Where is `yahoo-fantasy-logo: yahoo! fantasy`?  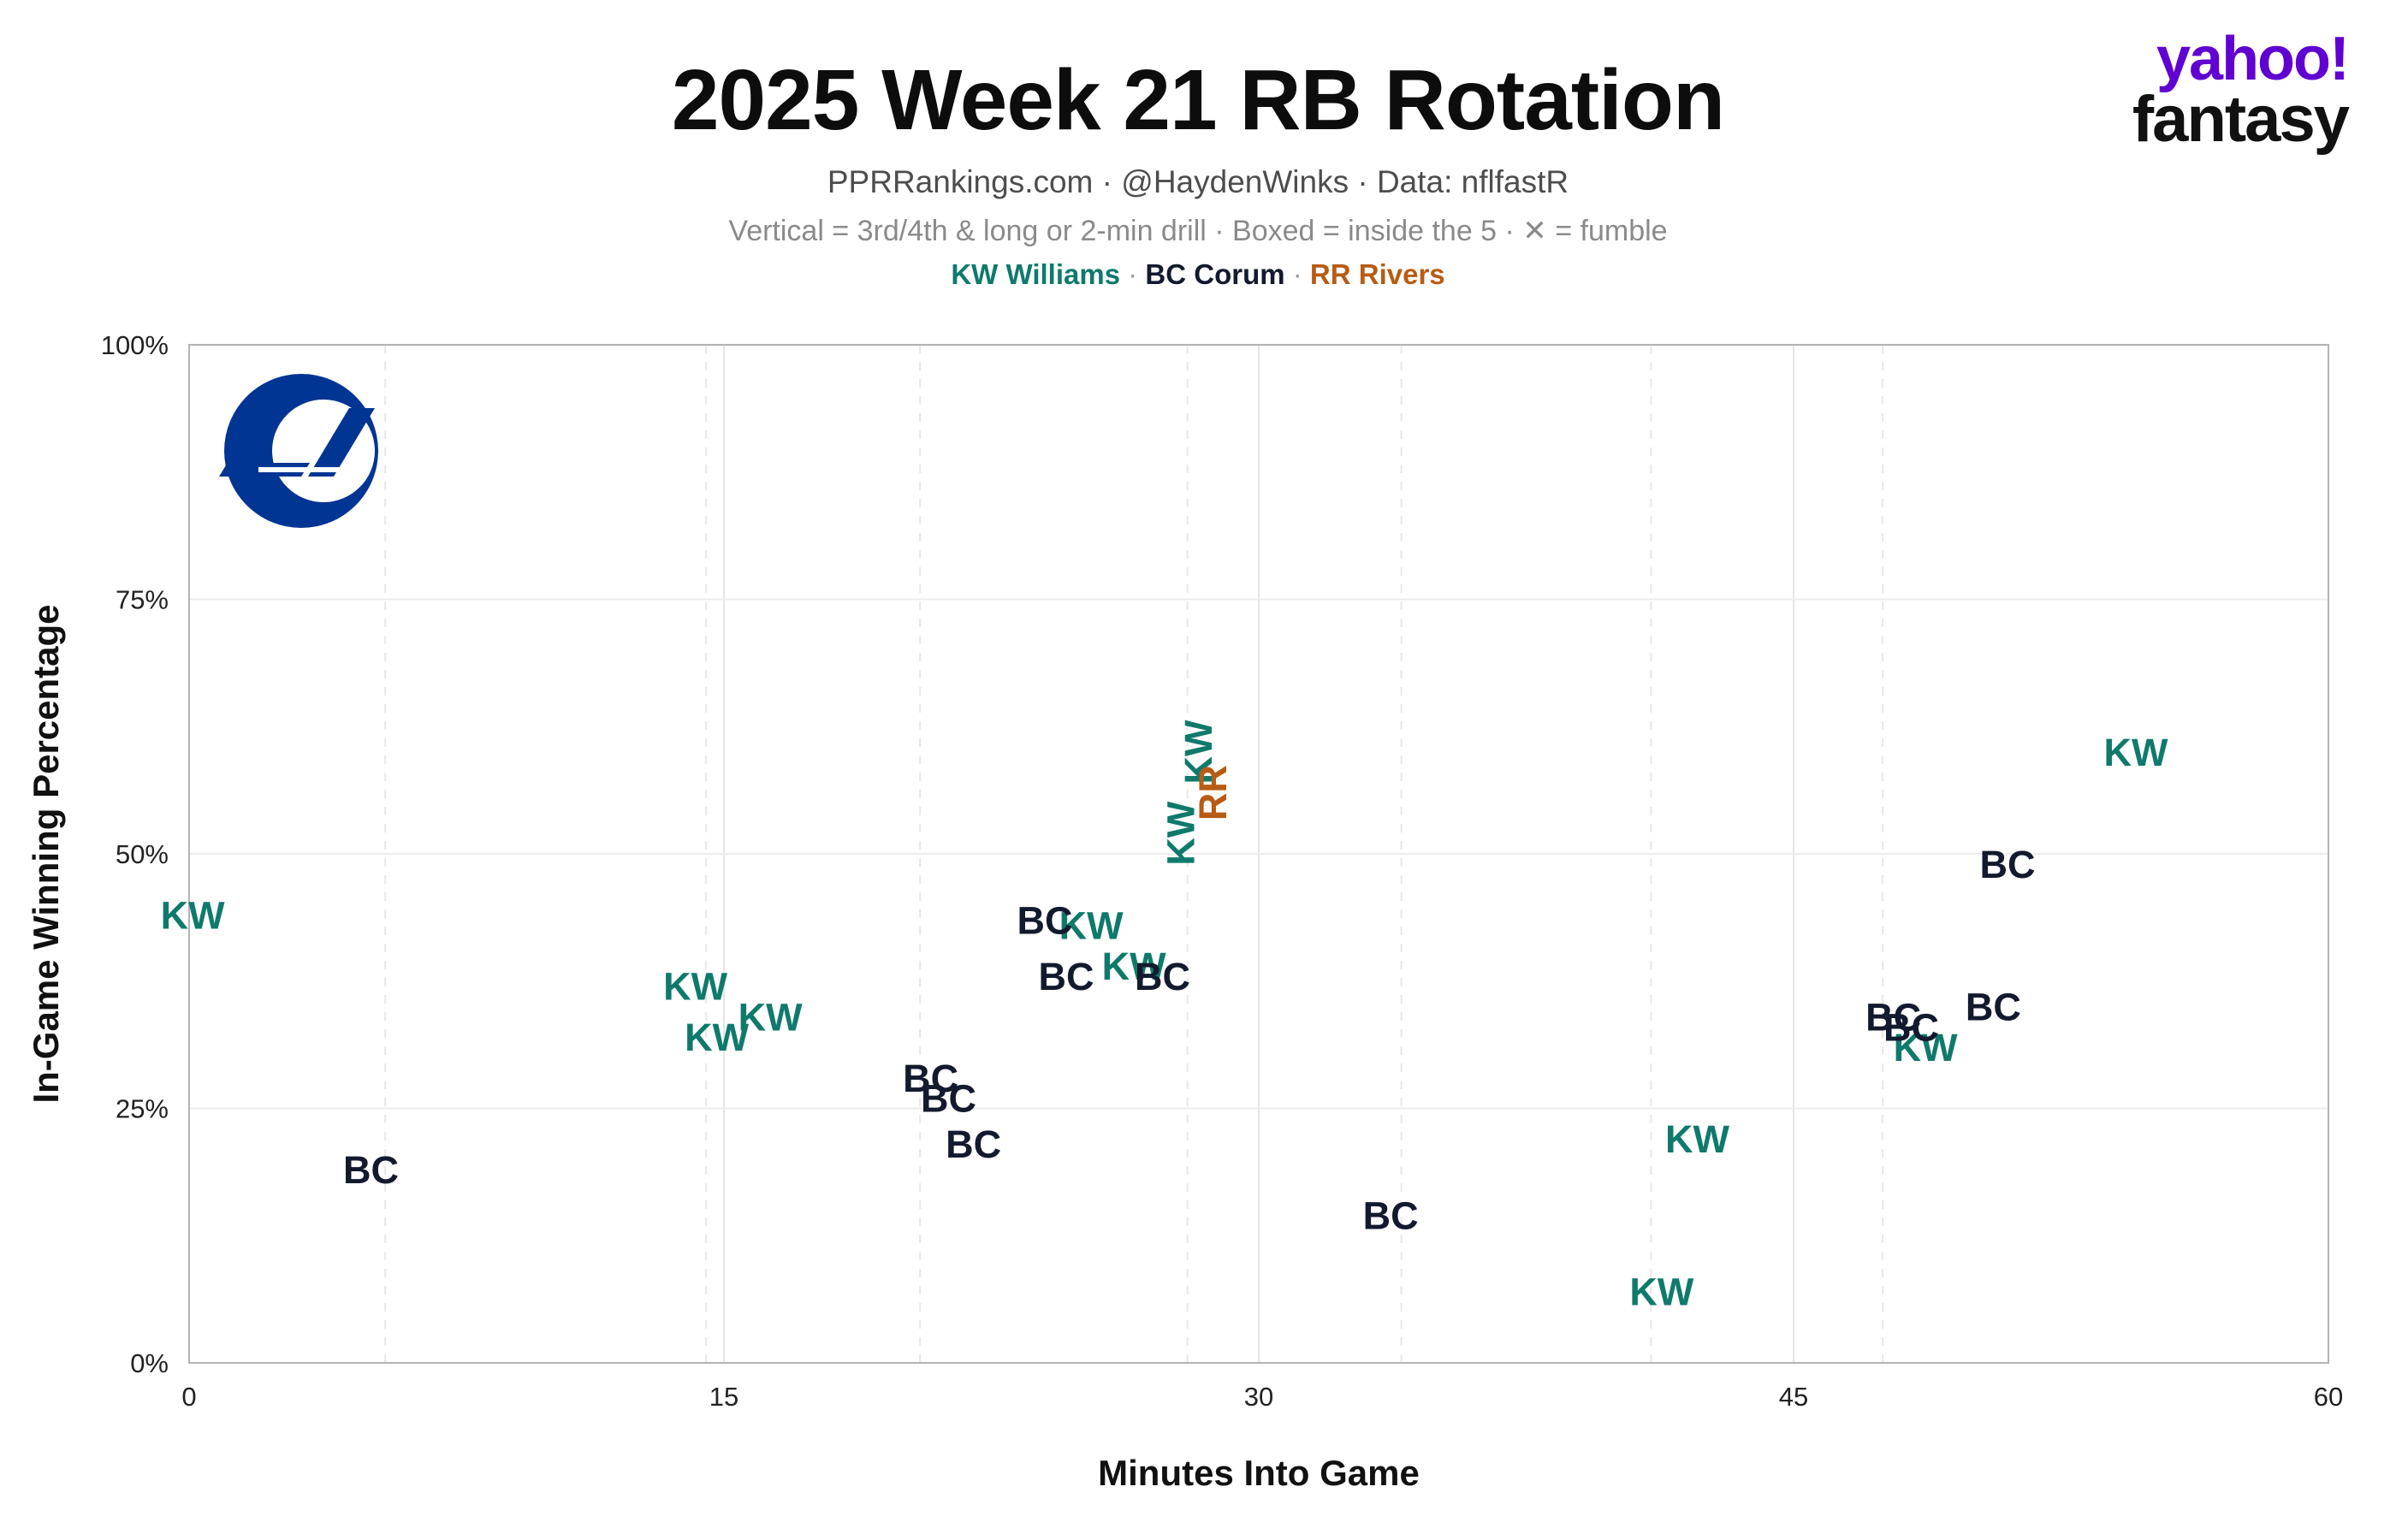 yahoo-fantasy-logo: yahoo! fantasy is located at coordinates (2212, 90).